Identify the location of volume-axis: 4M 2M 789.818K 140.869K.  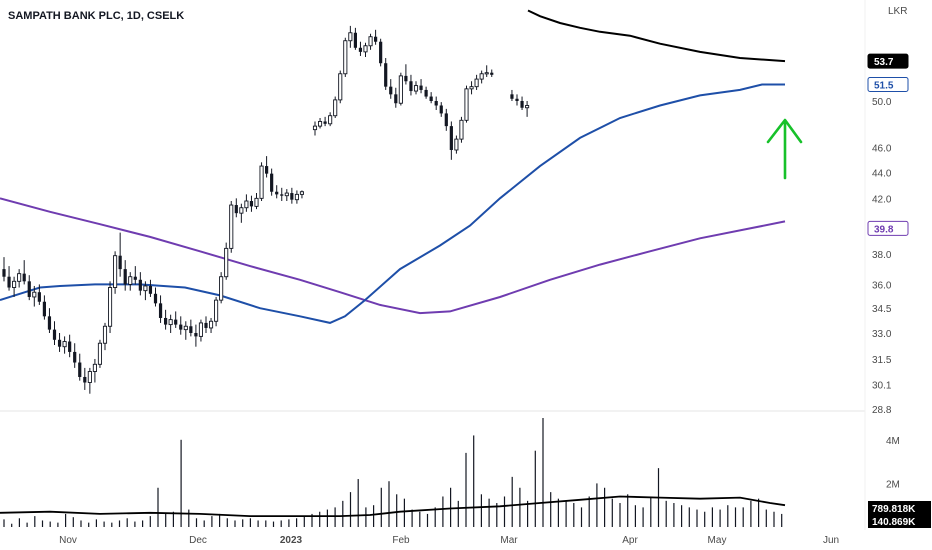
(899, 482).